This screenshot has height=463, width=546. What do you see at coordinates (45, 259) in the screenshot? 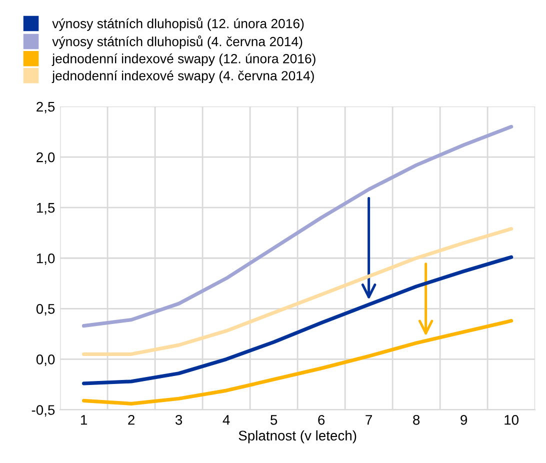
I see `y-tick-label: 1,0` at bounding box center [45, 259].